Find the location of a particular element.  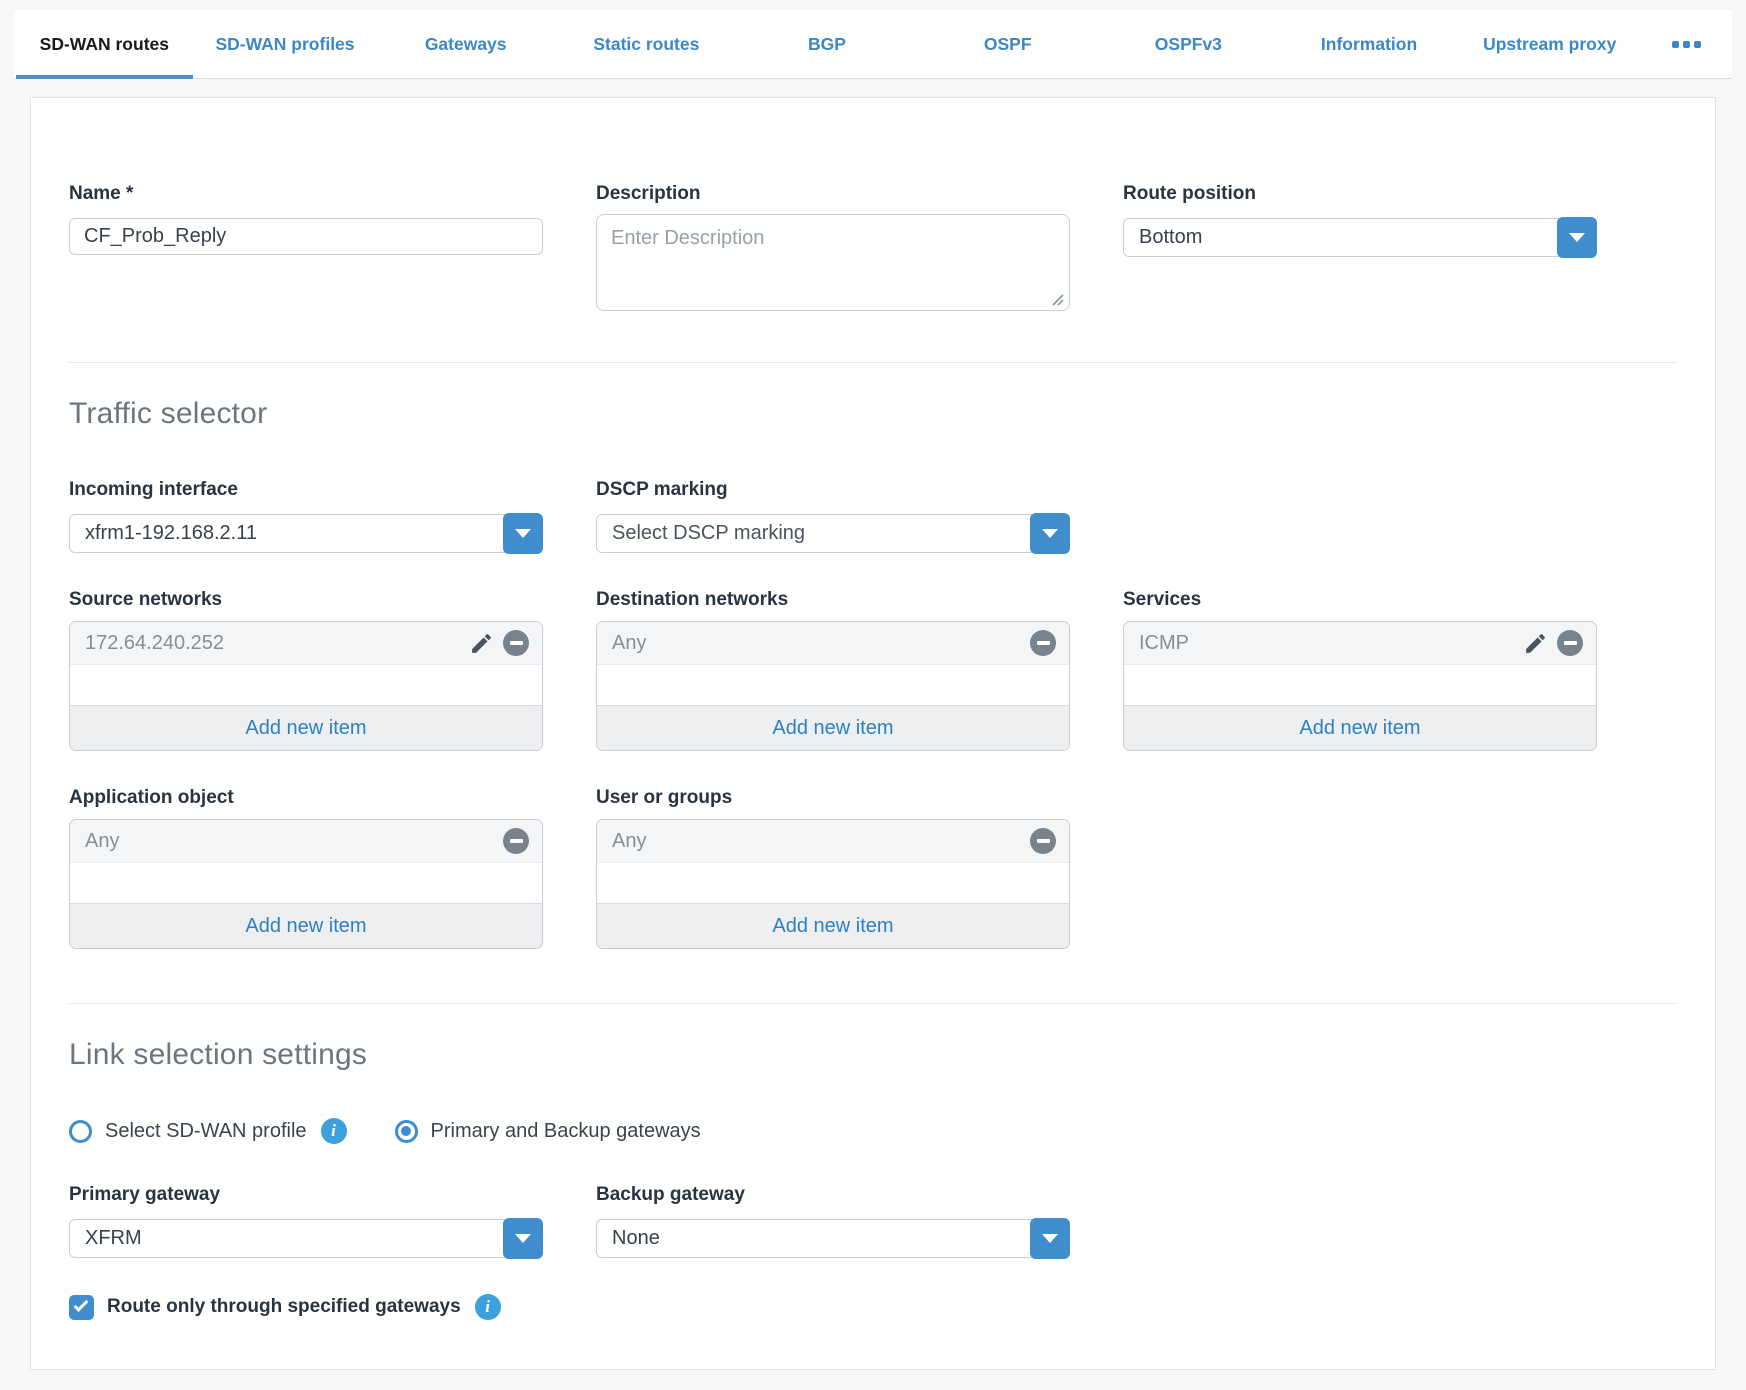

route-position-value: Bottom is located at coordinates (1171, 237).